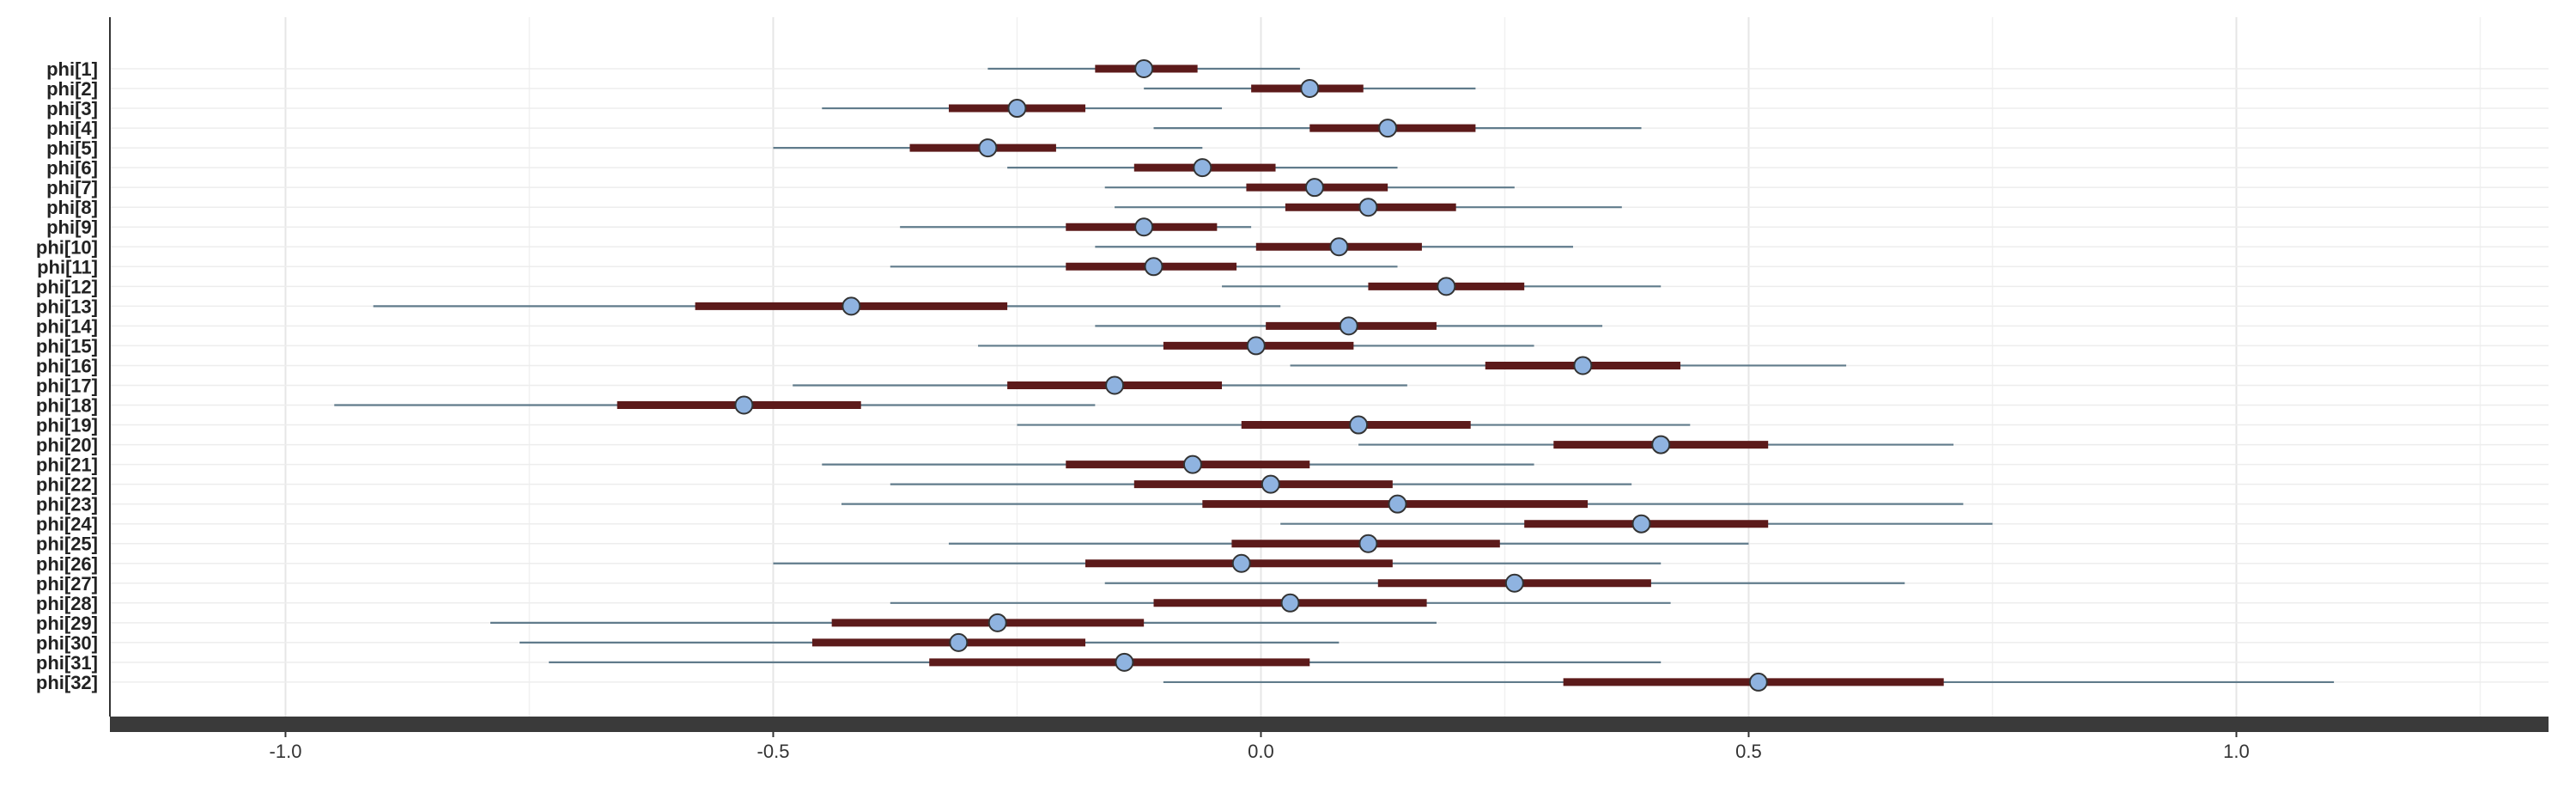 The height and width of the screenshot is (787, 2576). I want to click on row-label: phi[25], so click(67, 545).